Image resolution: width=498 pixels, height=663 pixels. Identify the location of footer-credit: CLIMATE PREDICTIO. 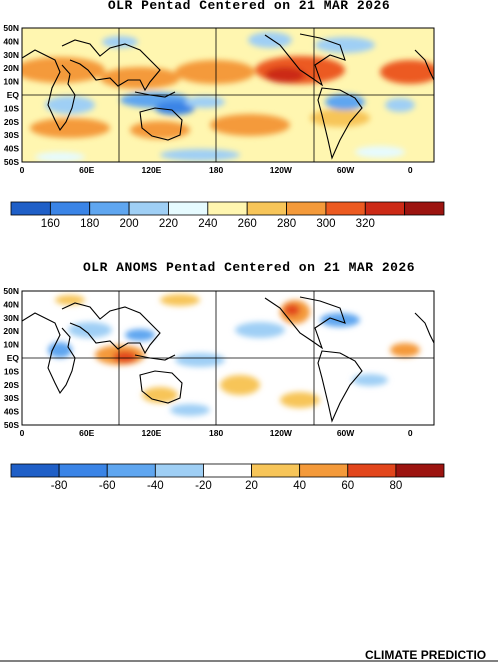
(426, 655).